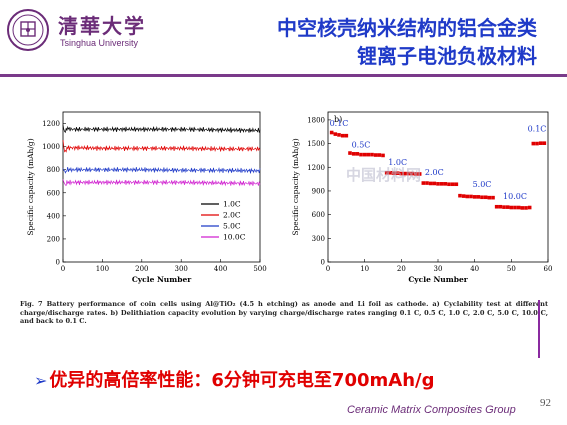 Image resolution: width=567 pixels, height=425 pixels. What do you see at coordinates (232, 226) in the screenshot?
I see `legend-label-5.0C: 5.0C` at bounding box center [232, 226].